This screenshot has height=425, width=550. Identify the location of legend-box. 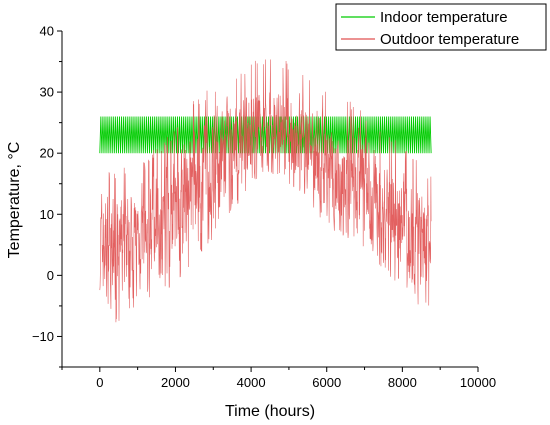
(441, 27).